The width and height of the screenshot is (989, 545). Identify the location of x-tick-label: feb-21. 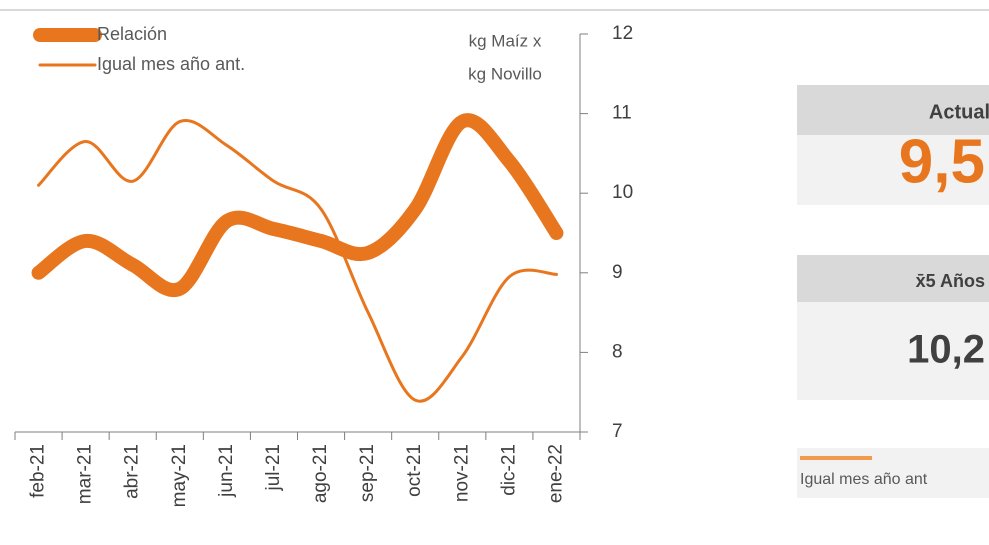
(38, 471).